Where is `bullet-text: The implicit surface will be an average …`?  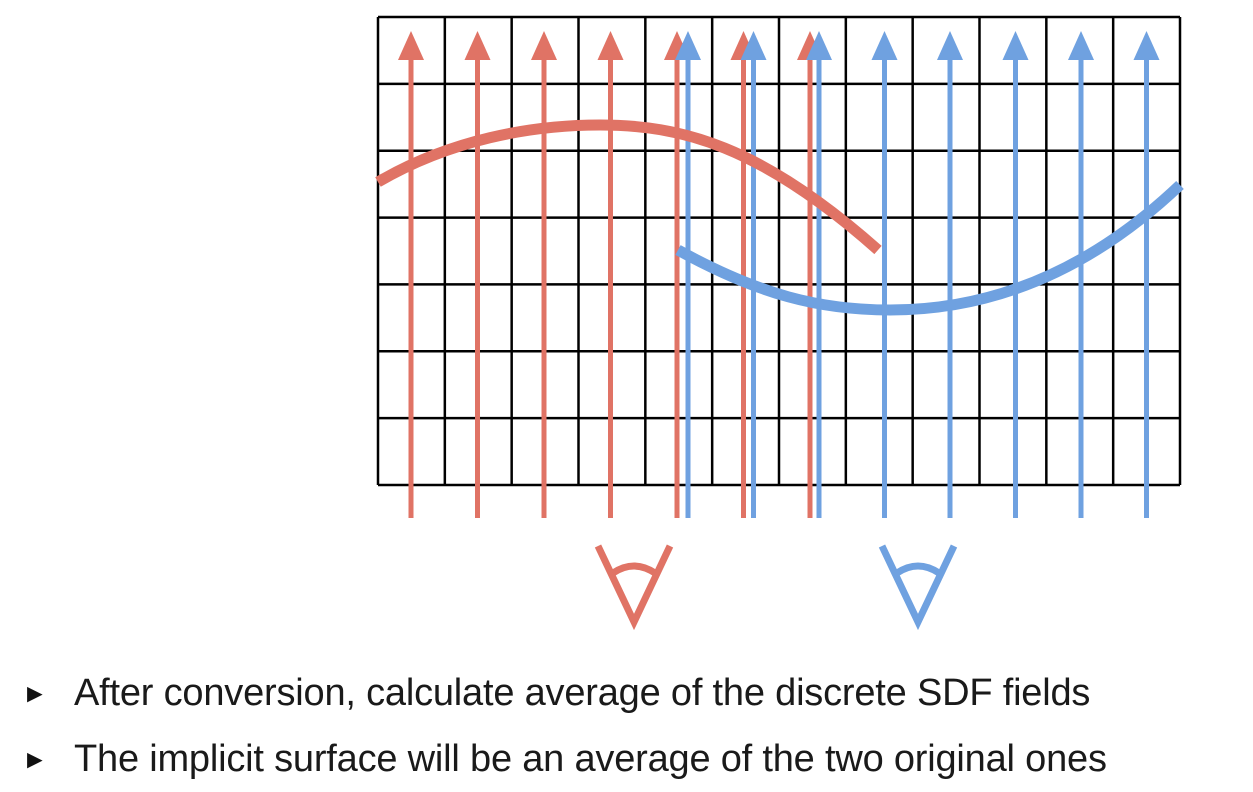
bullet-text: The implicit surface will be an average … is located at coordinates (590, 758).